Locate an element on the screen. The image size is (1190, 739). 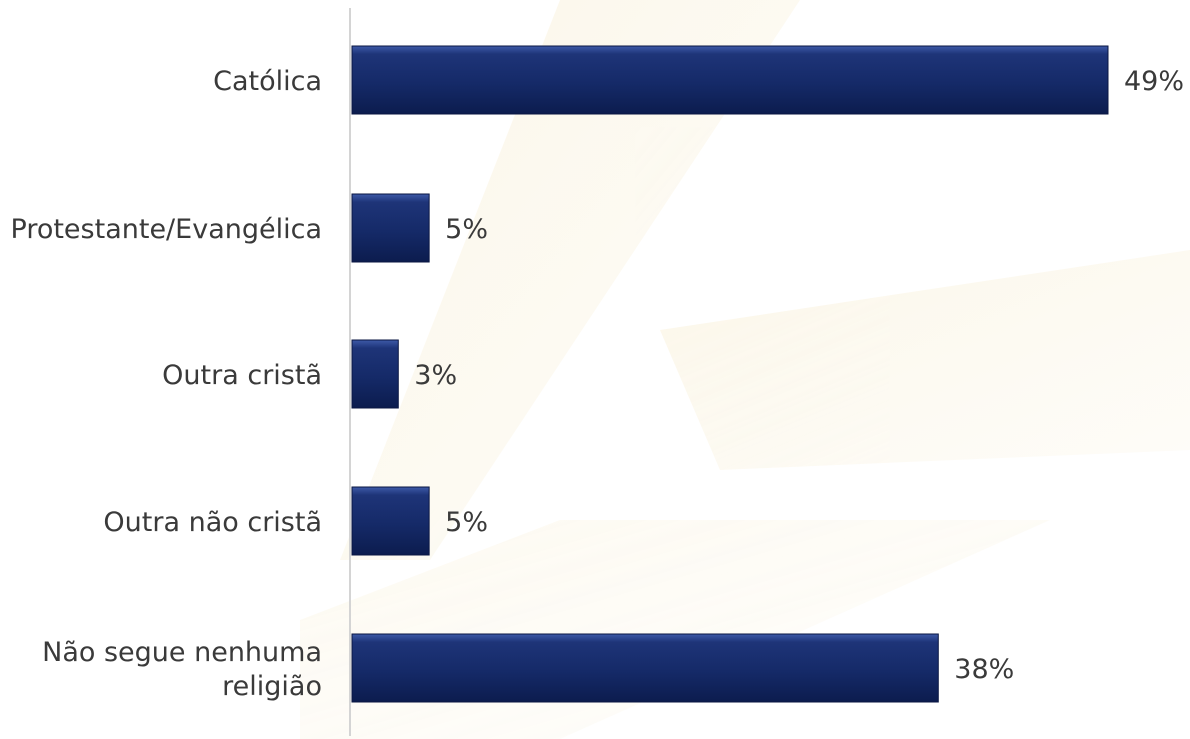
value-label-0: 49% is located at coordinates (1154, 81).